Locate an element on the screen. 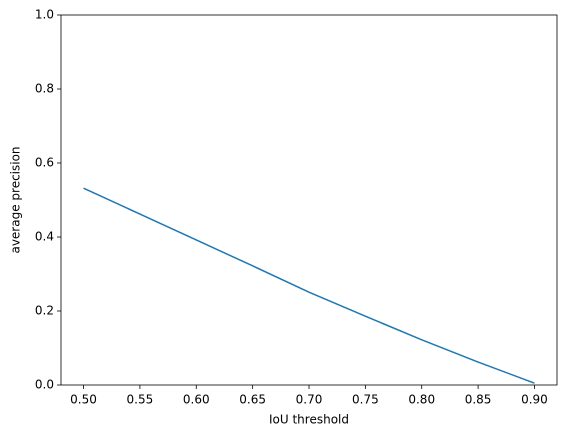 Image resolution: width=567 pixels, height=438 pixels. y-tick-label: 0.8 is located at coordinates (44, 89).